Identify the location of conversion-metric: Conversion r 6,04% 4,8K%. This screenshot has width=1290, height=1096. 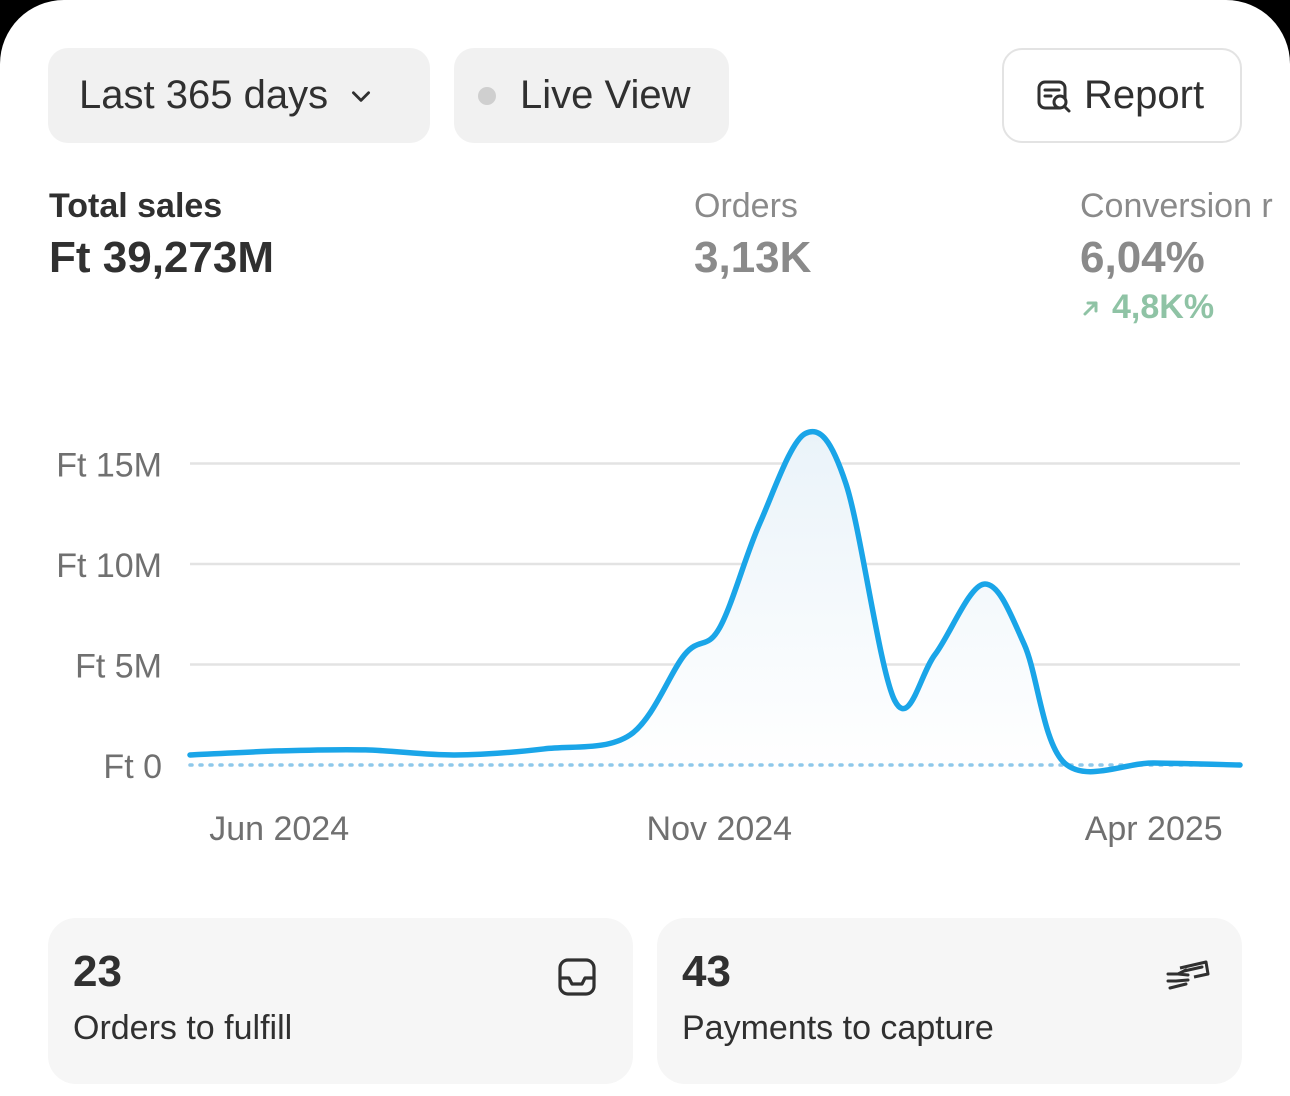
(1176, 256).